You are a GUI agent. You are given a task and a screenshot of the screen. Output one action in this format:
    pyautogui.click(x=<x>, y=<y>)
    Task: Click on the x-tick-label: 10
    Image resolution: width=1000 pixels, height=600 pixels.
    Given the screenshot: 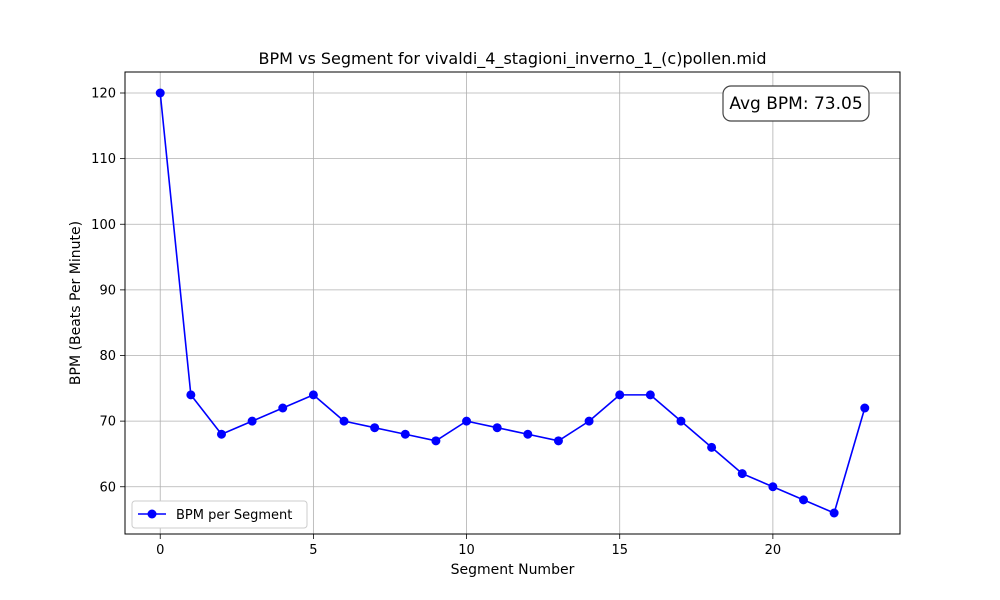 What is the action you would take?
    pyautogui.click(x=466, y=550)
    